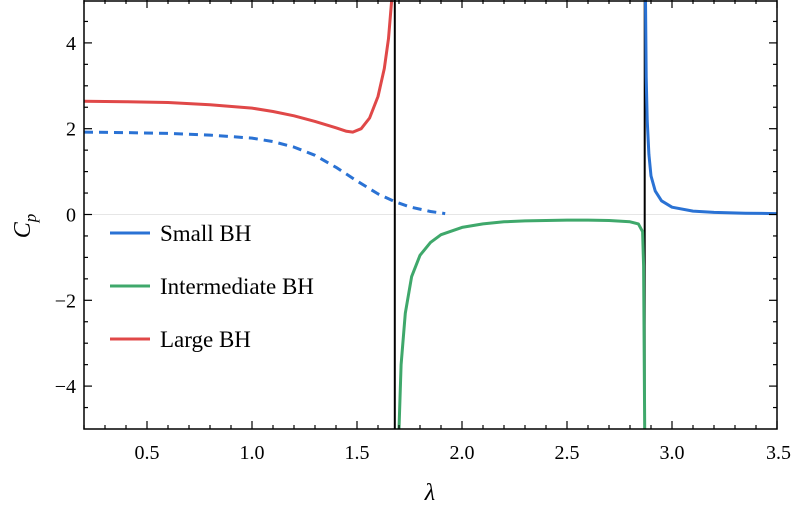 This screenshot has width=793, height=507. I want to click on x-tick-label: 3.0, so click(672, 453).